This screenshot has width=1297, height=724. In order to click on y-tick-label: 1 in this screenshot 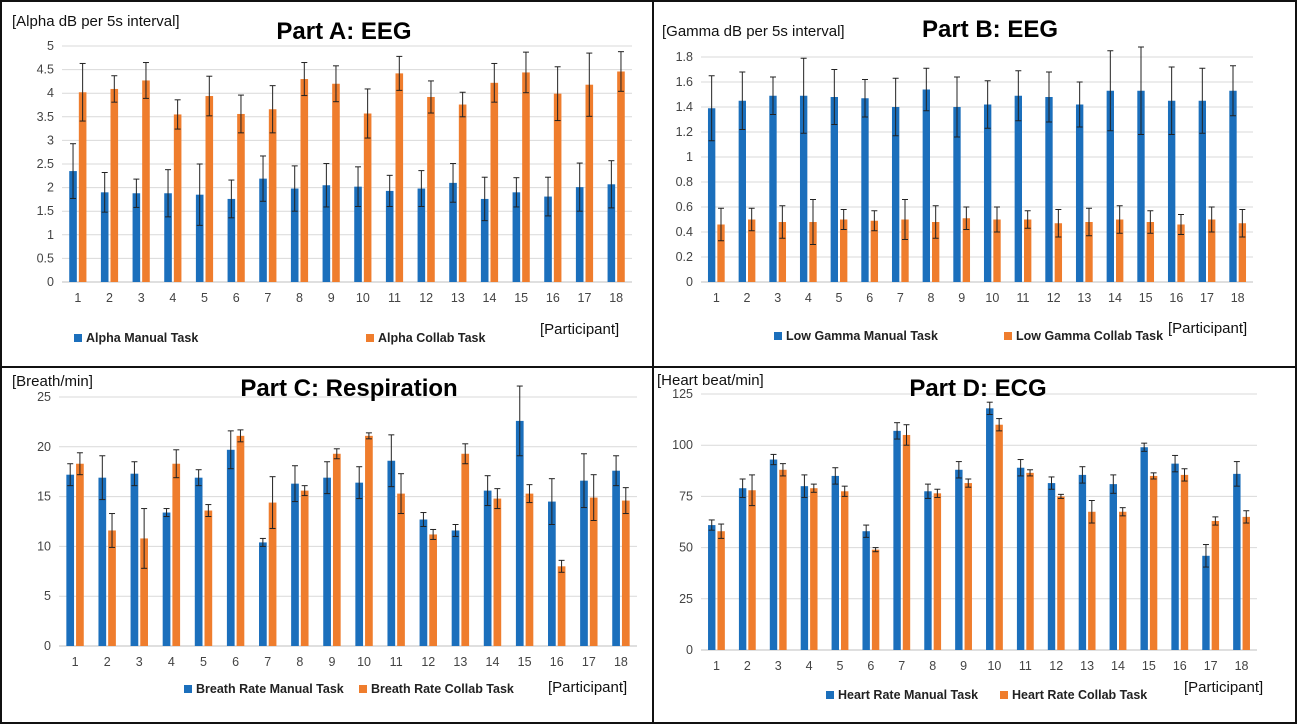, I will do `click(50, 235)`.